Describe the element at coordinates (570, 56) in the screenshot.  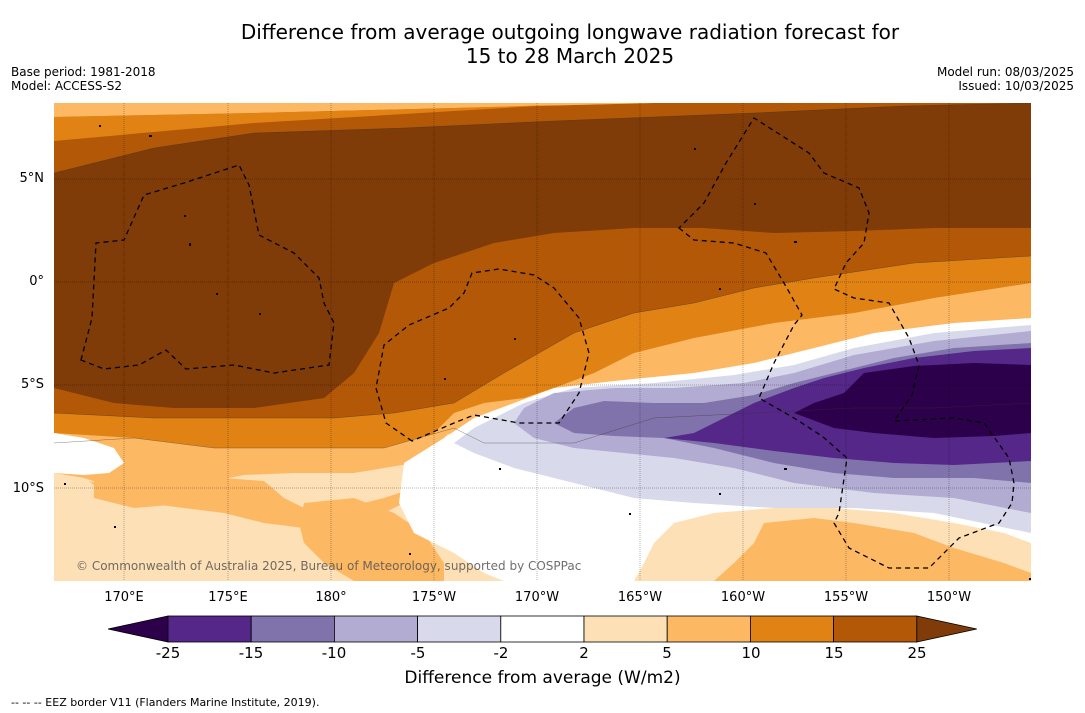
I see `title-line-2: 15 to 28 March 2025` at that location.